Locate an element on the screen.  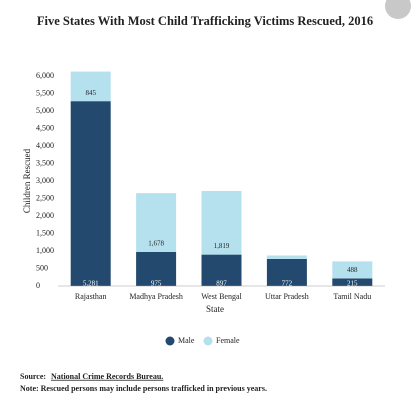
y-tick-label: 3,500 is located at coordinates (45, 162).